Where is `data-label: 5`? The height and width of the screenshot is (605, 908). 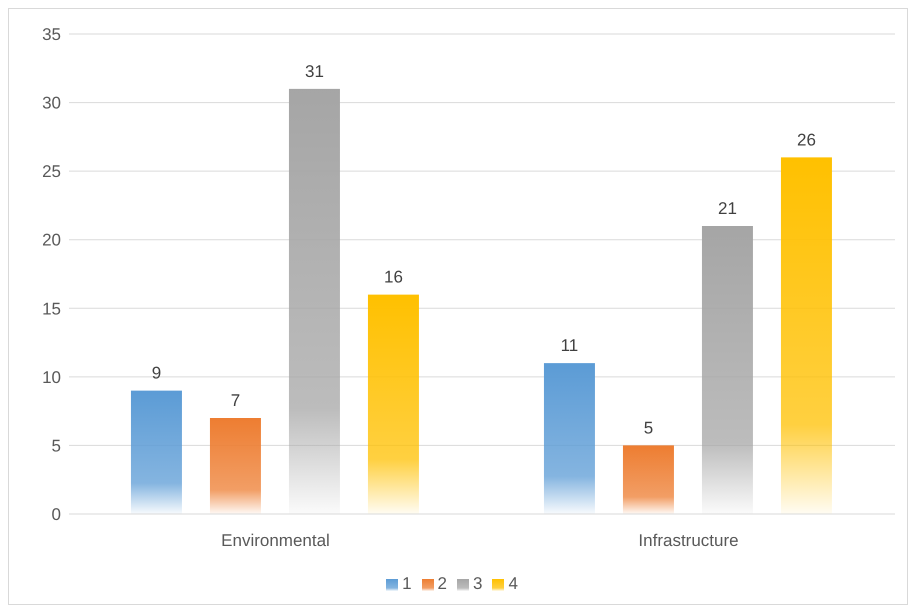 data-label: 5 is located at coordinates (649, 428).